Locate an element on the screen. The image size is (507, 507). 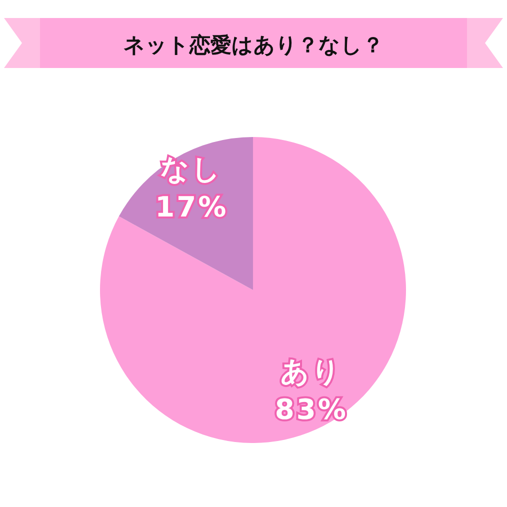
data-label: 17% is located at coordinates (191, 207).